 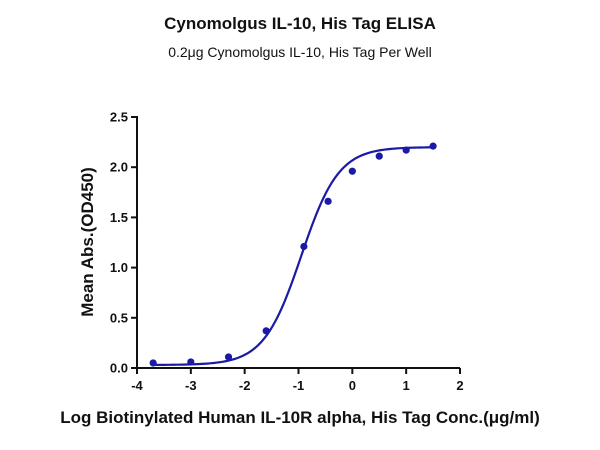 What do you see at coordinates (459, 385) in the screenshot?
I see `x-tick-label: 2` at bounding box center [459, 385].